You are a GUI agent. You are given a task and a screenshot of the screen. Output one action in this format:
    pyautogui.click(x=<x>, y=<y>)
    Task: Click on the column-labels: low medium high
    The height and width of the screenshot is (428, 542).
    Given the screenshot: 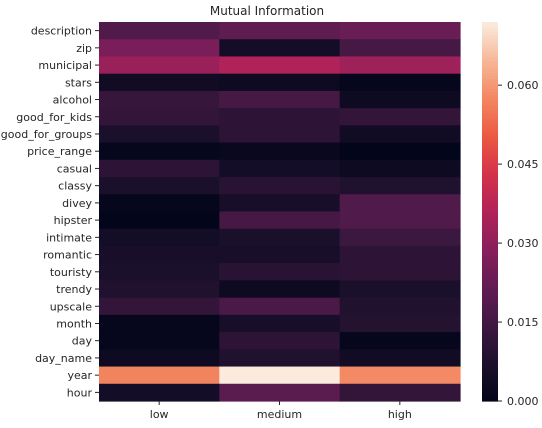 What is the action you would take?
    pyautogui.click(x=281, y=411)
    